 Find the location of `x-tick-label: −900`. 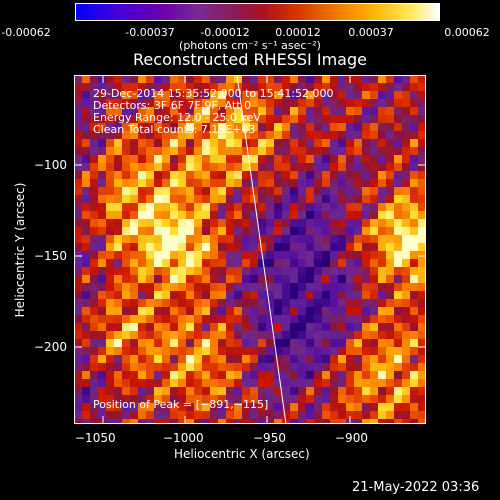

x-tick-label: −900 is located at coordinates (351, 438).